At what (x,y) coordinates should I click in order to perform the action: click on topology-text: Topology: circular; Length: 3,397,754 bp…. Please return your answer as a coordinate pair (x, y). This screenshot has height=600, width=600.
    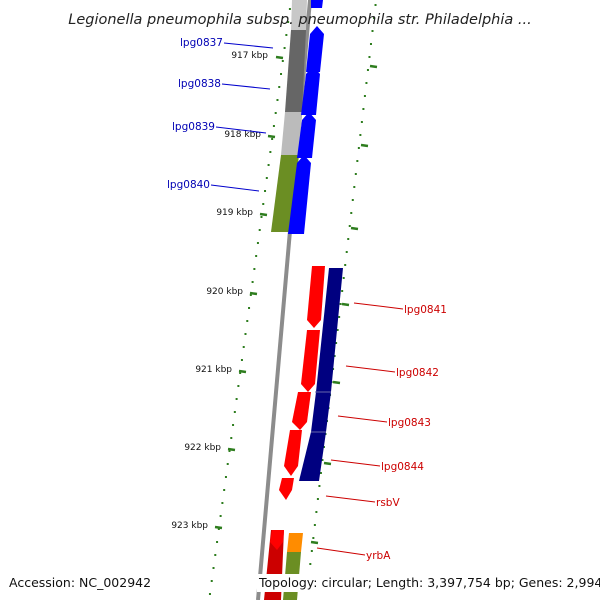
    Looking at the image, I should click on (428, 583).